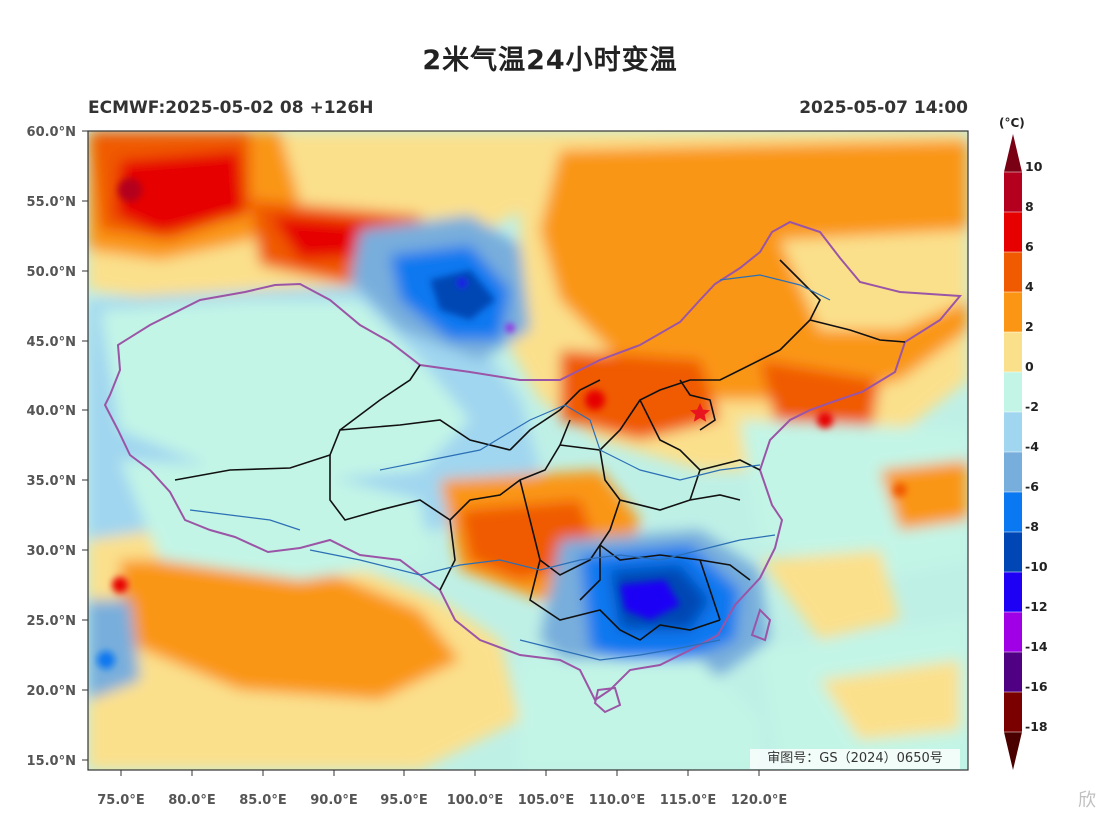 The image size is (1100, 825). What do you see at coordinates (51, 691) in the screenshot?
I see `lat-label: 20.0°N` at bounding box center [51, 691].